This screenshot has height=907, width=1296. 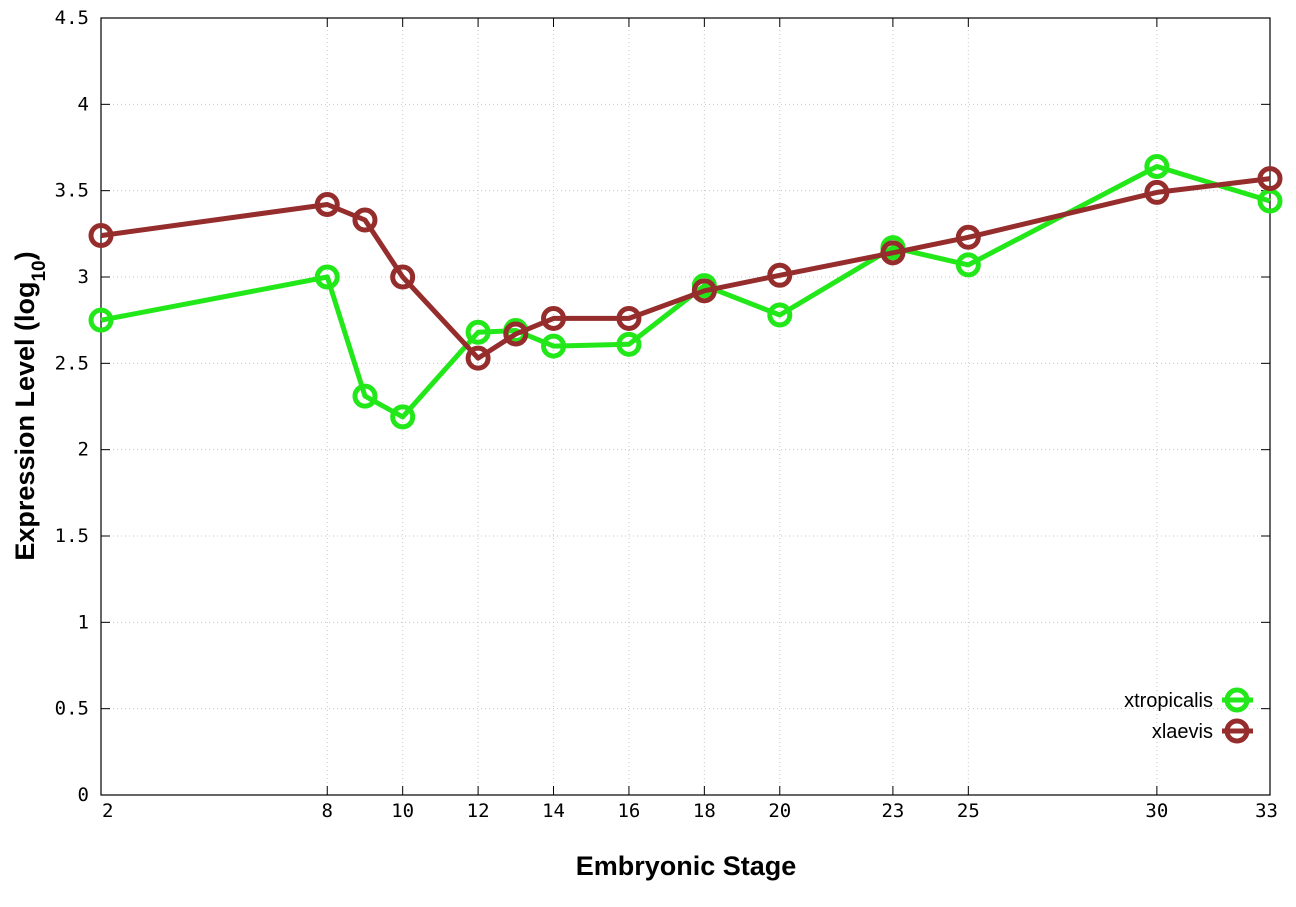 I want to click on x-axis-title: Embryonic Stage, so click(x=686, y=866).